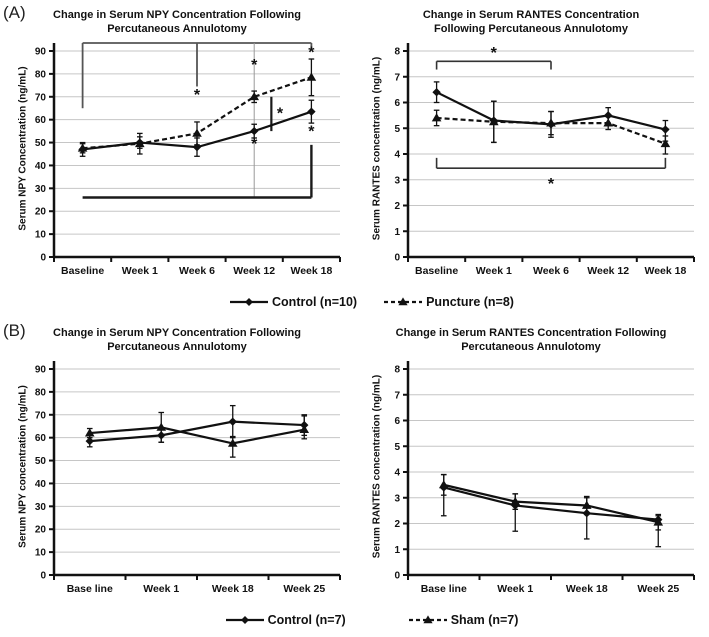 This screenshot has height=637, width=709. What do you see at coordinates (14, 330) in the screenshot?
I see `panel-b-label: (B)` at bounding box center [14, 330].